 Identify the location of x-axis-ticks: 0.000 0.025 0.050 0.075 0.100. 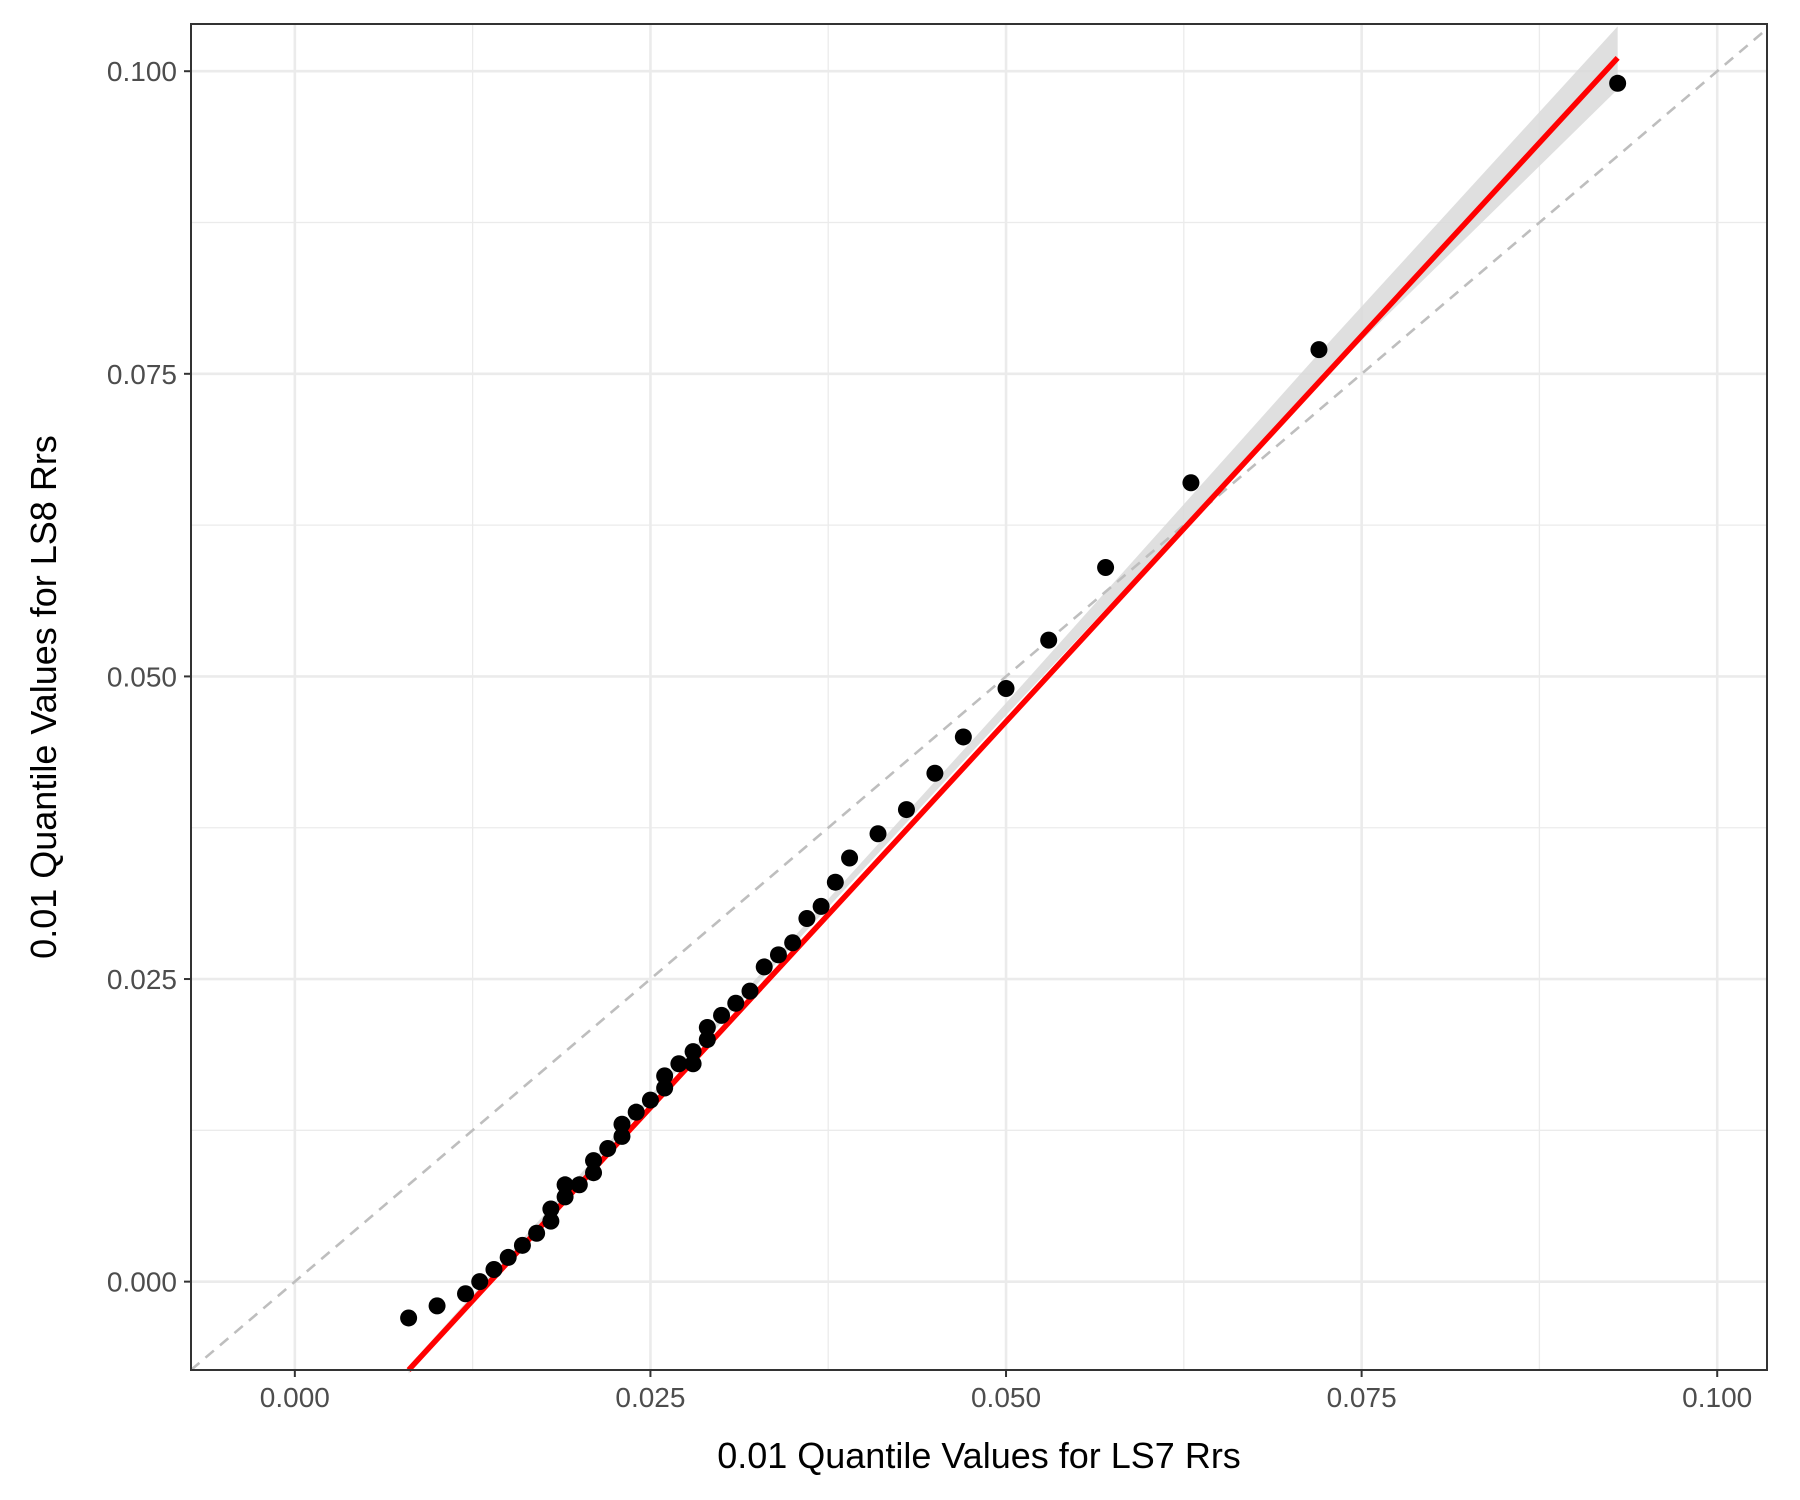
(1006, 1391).